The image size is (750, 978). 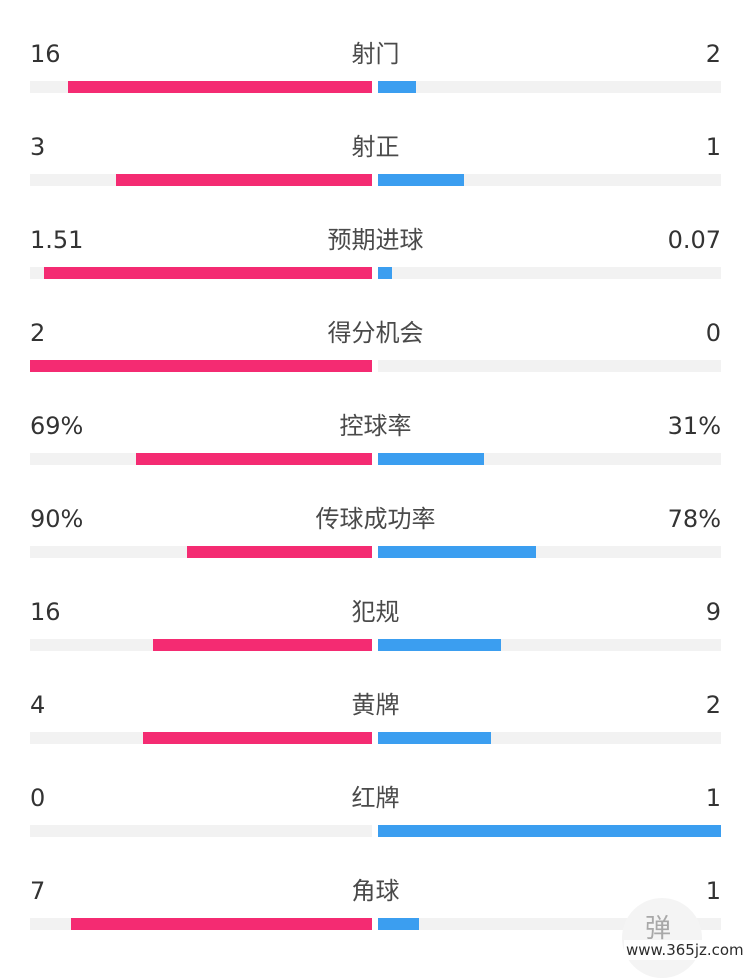 I want to click on stat-label: 角球, so click(x=375, y=891).